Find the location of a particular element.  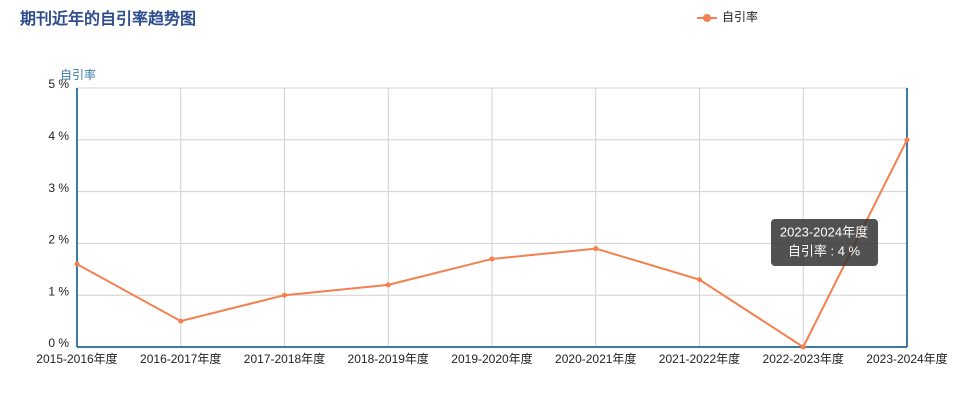

legend-label: 自引率 is located at coordinates (740, 16).